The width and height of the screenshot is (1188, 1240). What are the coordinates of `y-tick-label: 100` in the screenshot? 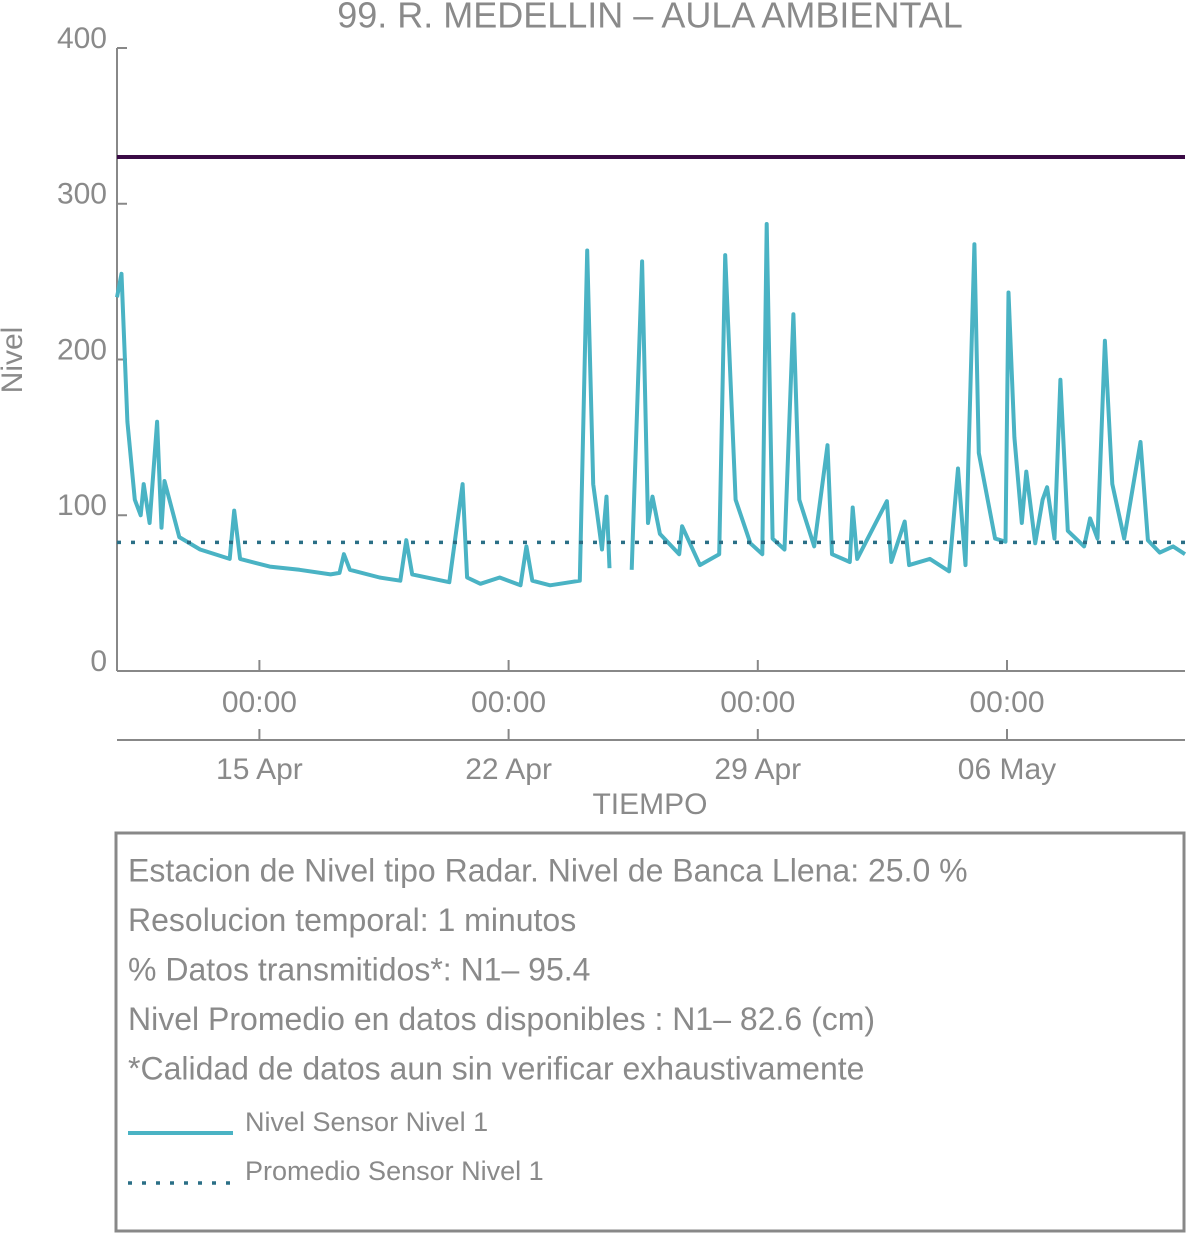 It's located at (82, 505).